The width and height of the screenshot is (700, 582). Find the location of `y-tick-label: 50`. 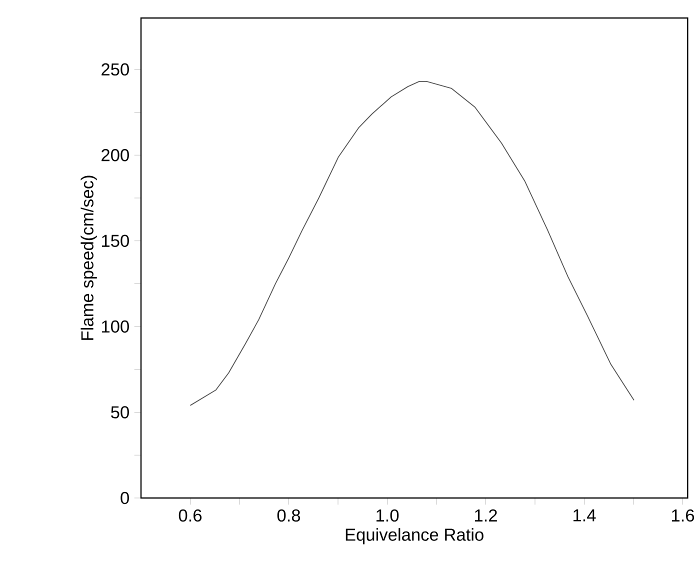

y-tick-label: 50 is located at coordinates (120, 412).